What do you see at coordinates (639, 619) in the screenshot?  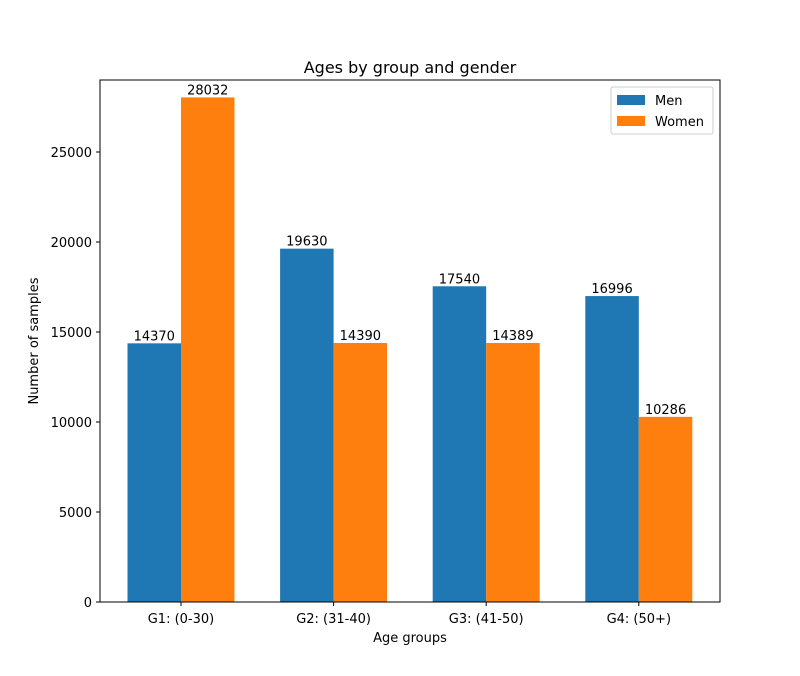 I see `x-tick-label-4: G4: (50+)` at bounding box center [639, 619].